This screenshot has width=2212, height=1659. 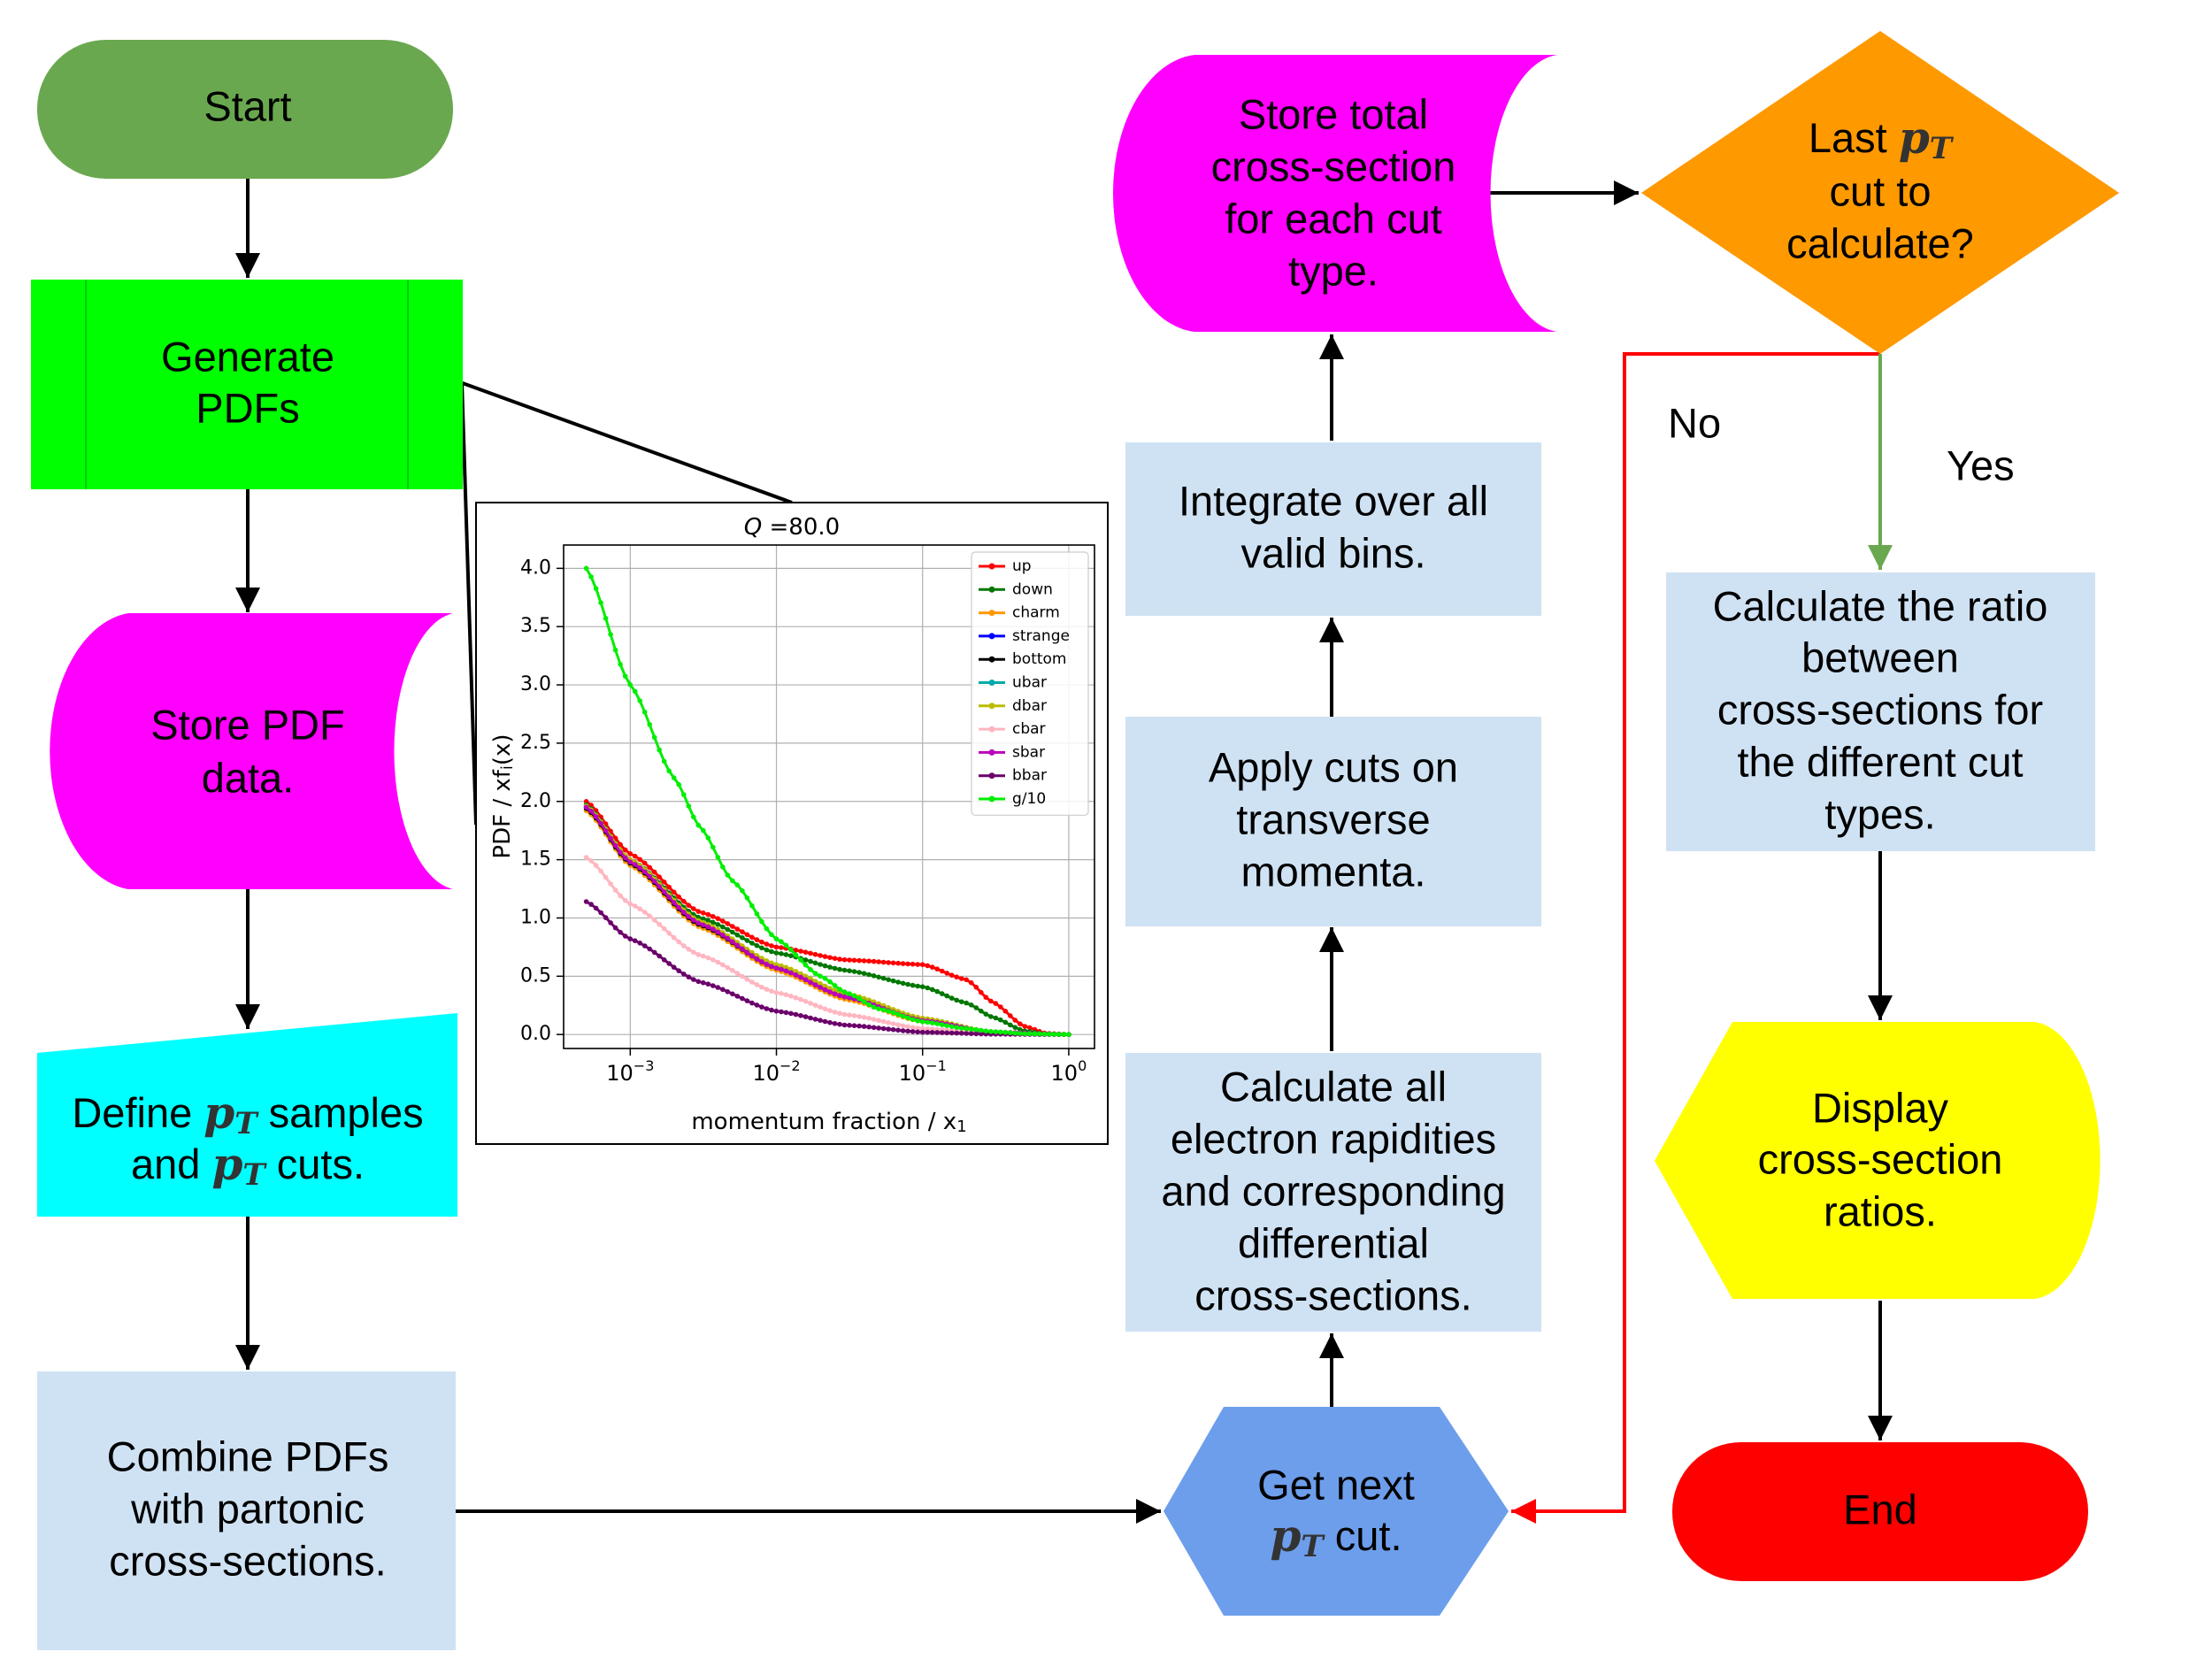 What do you see at coordinates (252, 751) in the screenshot?
I see `store-pdf-shape` at bounding box center [252, 751].